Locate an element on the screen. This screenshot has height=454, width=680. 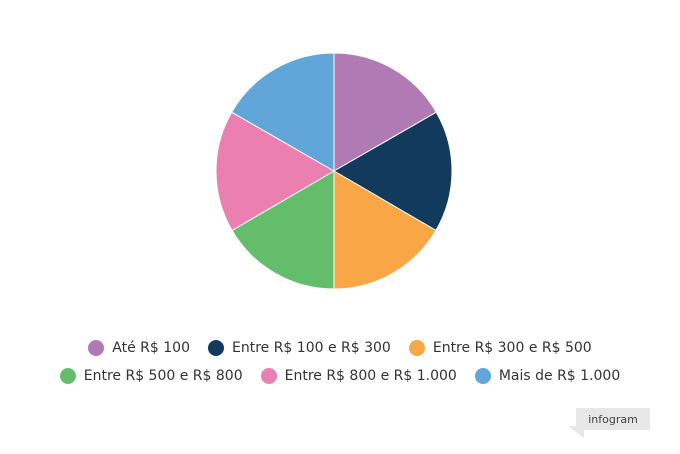
legend-label: Mais de R$ 1.000 is located at coordinates (559, 376).